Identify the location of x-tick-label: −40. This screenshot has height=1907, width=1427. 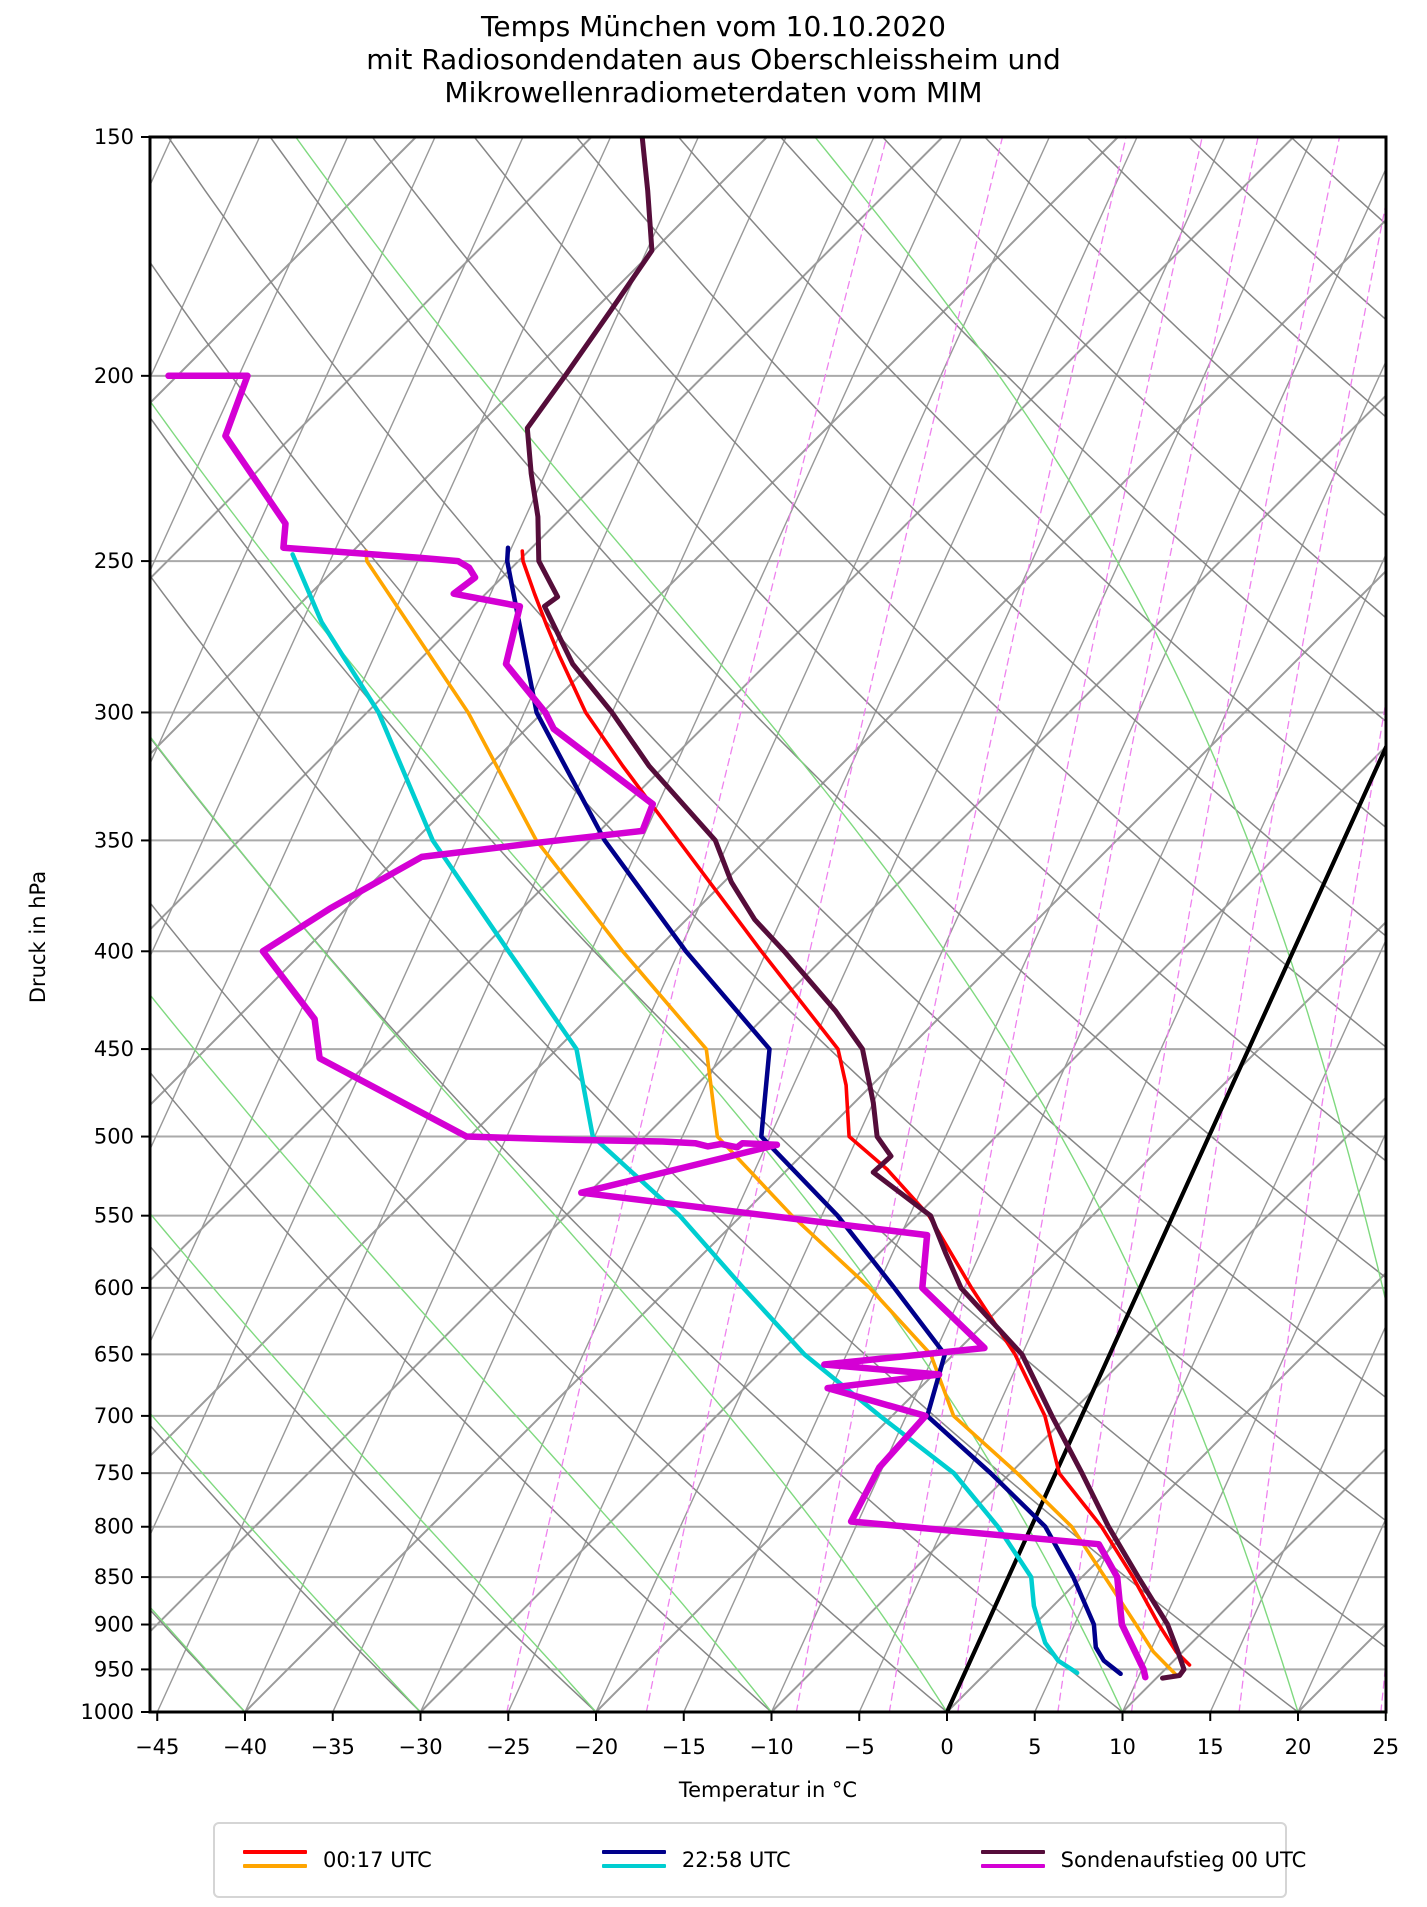
(245, 1747).